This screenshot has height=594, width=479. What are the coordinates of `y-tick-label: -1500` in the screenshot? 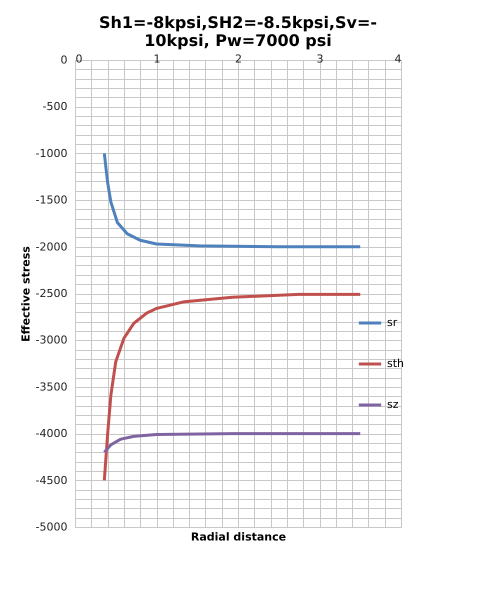 It's located at (52, 200).